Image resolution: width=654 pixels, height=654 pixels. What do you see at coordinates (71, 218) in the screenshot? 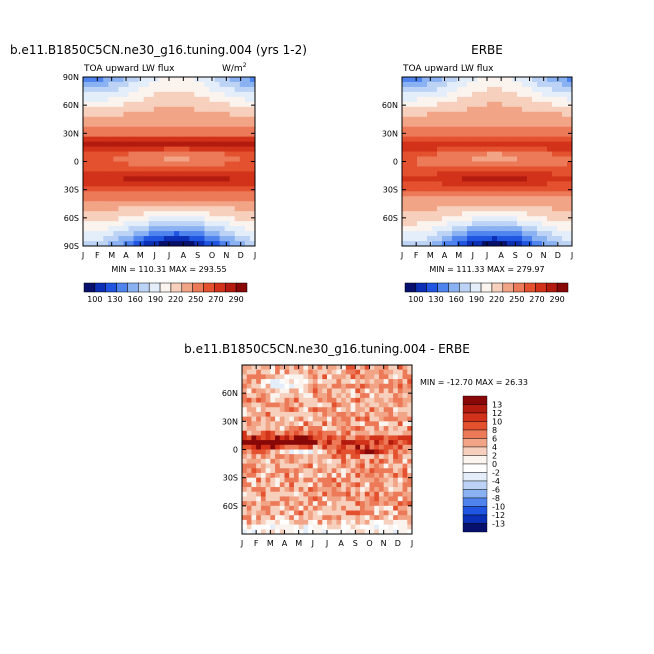
I see `y-tick-label: 60S` at bounding box center [71, 218].